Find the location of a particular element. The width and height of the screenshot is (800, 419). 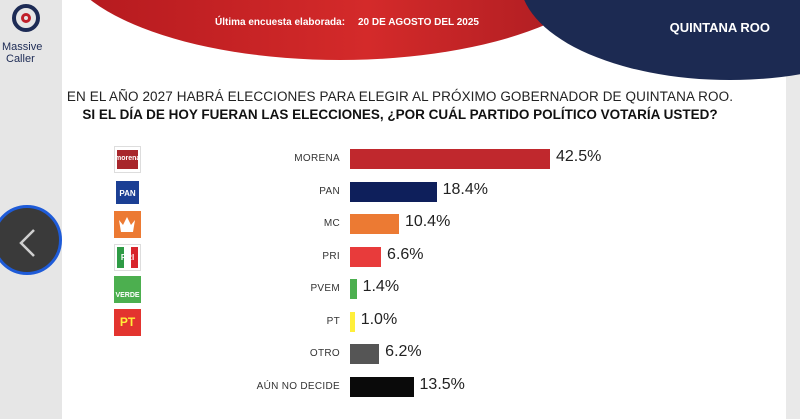

bar-row: MC 10.4% is located at coordinates (400, 224).